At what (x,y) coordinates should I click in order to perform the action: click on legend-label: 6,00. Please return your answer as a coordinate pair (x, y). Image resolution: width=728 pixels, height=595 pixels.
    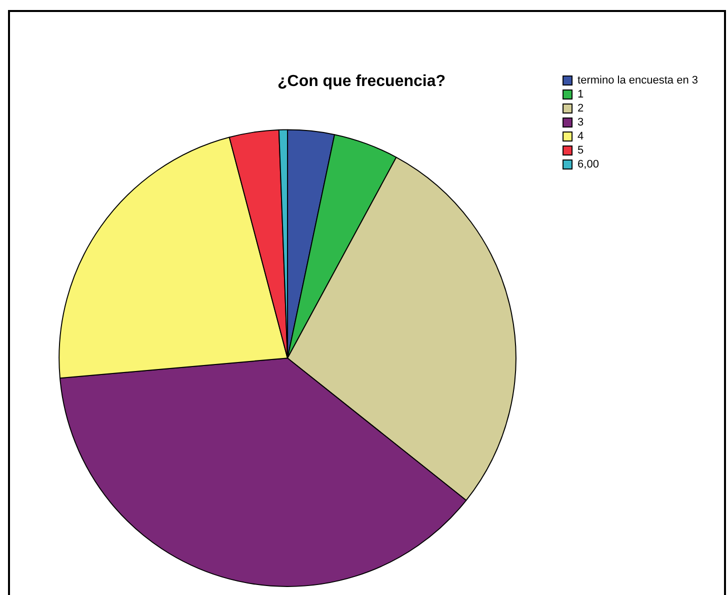
    Looking at the image, I should click on (588, 164).